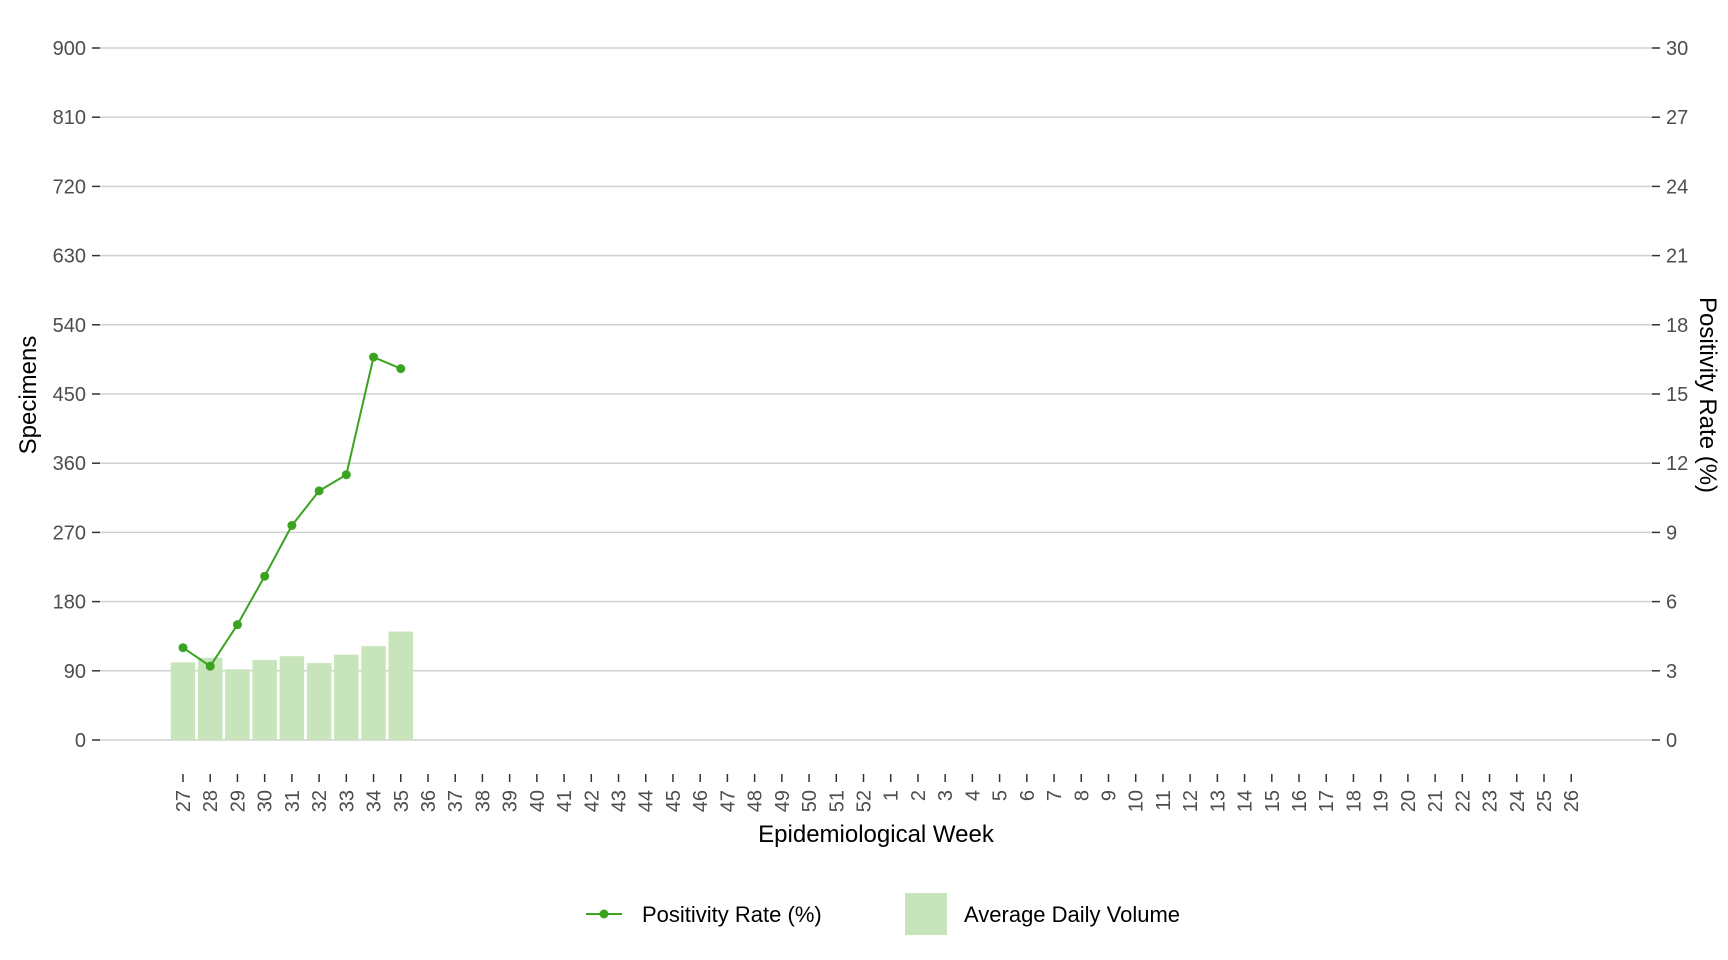 The image size is (1728, 960). Describe the element at coordinates (1463, 801) in the screenshot. I see `x-tick-label: 22` at that location.